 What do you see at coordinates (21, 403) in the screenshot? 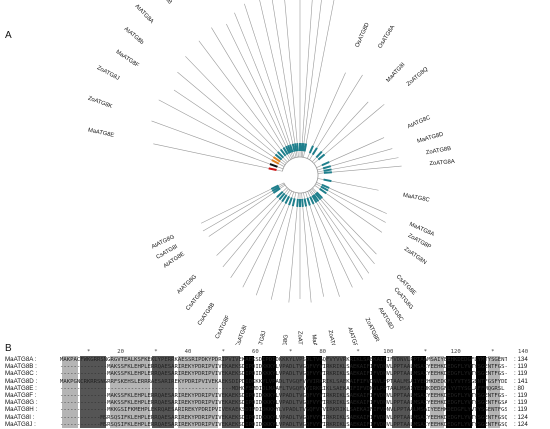
I see `sequence-name: MaATG8G :` at bounding box center [21, 403].